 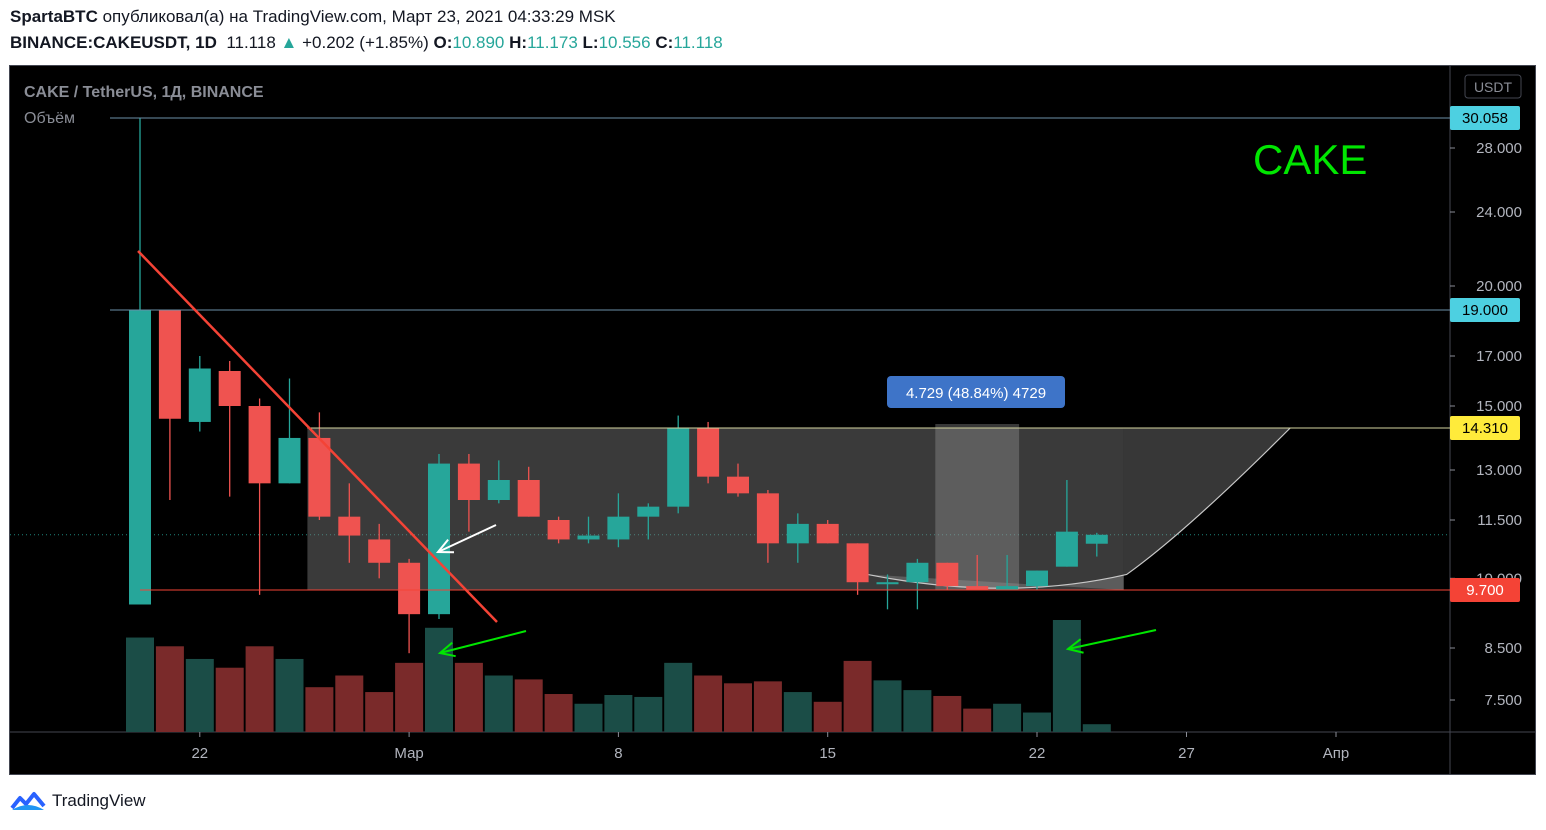 I want to click on price-label-text: 9.700, so click(x=1485, y=590).